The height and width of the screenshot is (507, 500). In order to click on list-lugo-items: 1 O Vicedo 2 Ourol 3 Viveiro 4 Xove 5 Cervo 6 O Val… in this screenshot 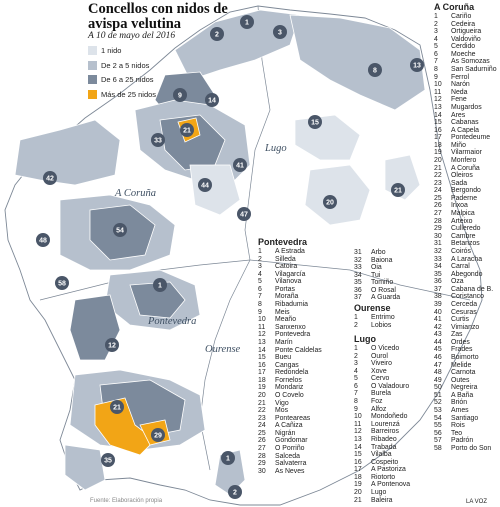, I will do `click(382, 424)`.